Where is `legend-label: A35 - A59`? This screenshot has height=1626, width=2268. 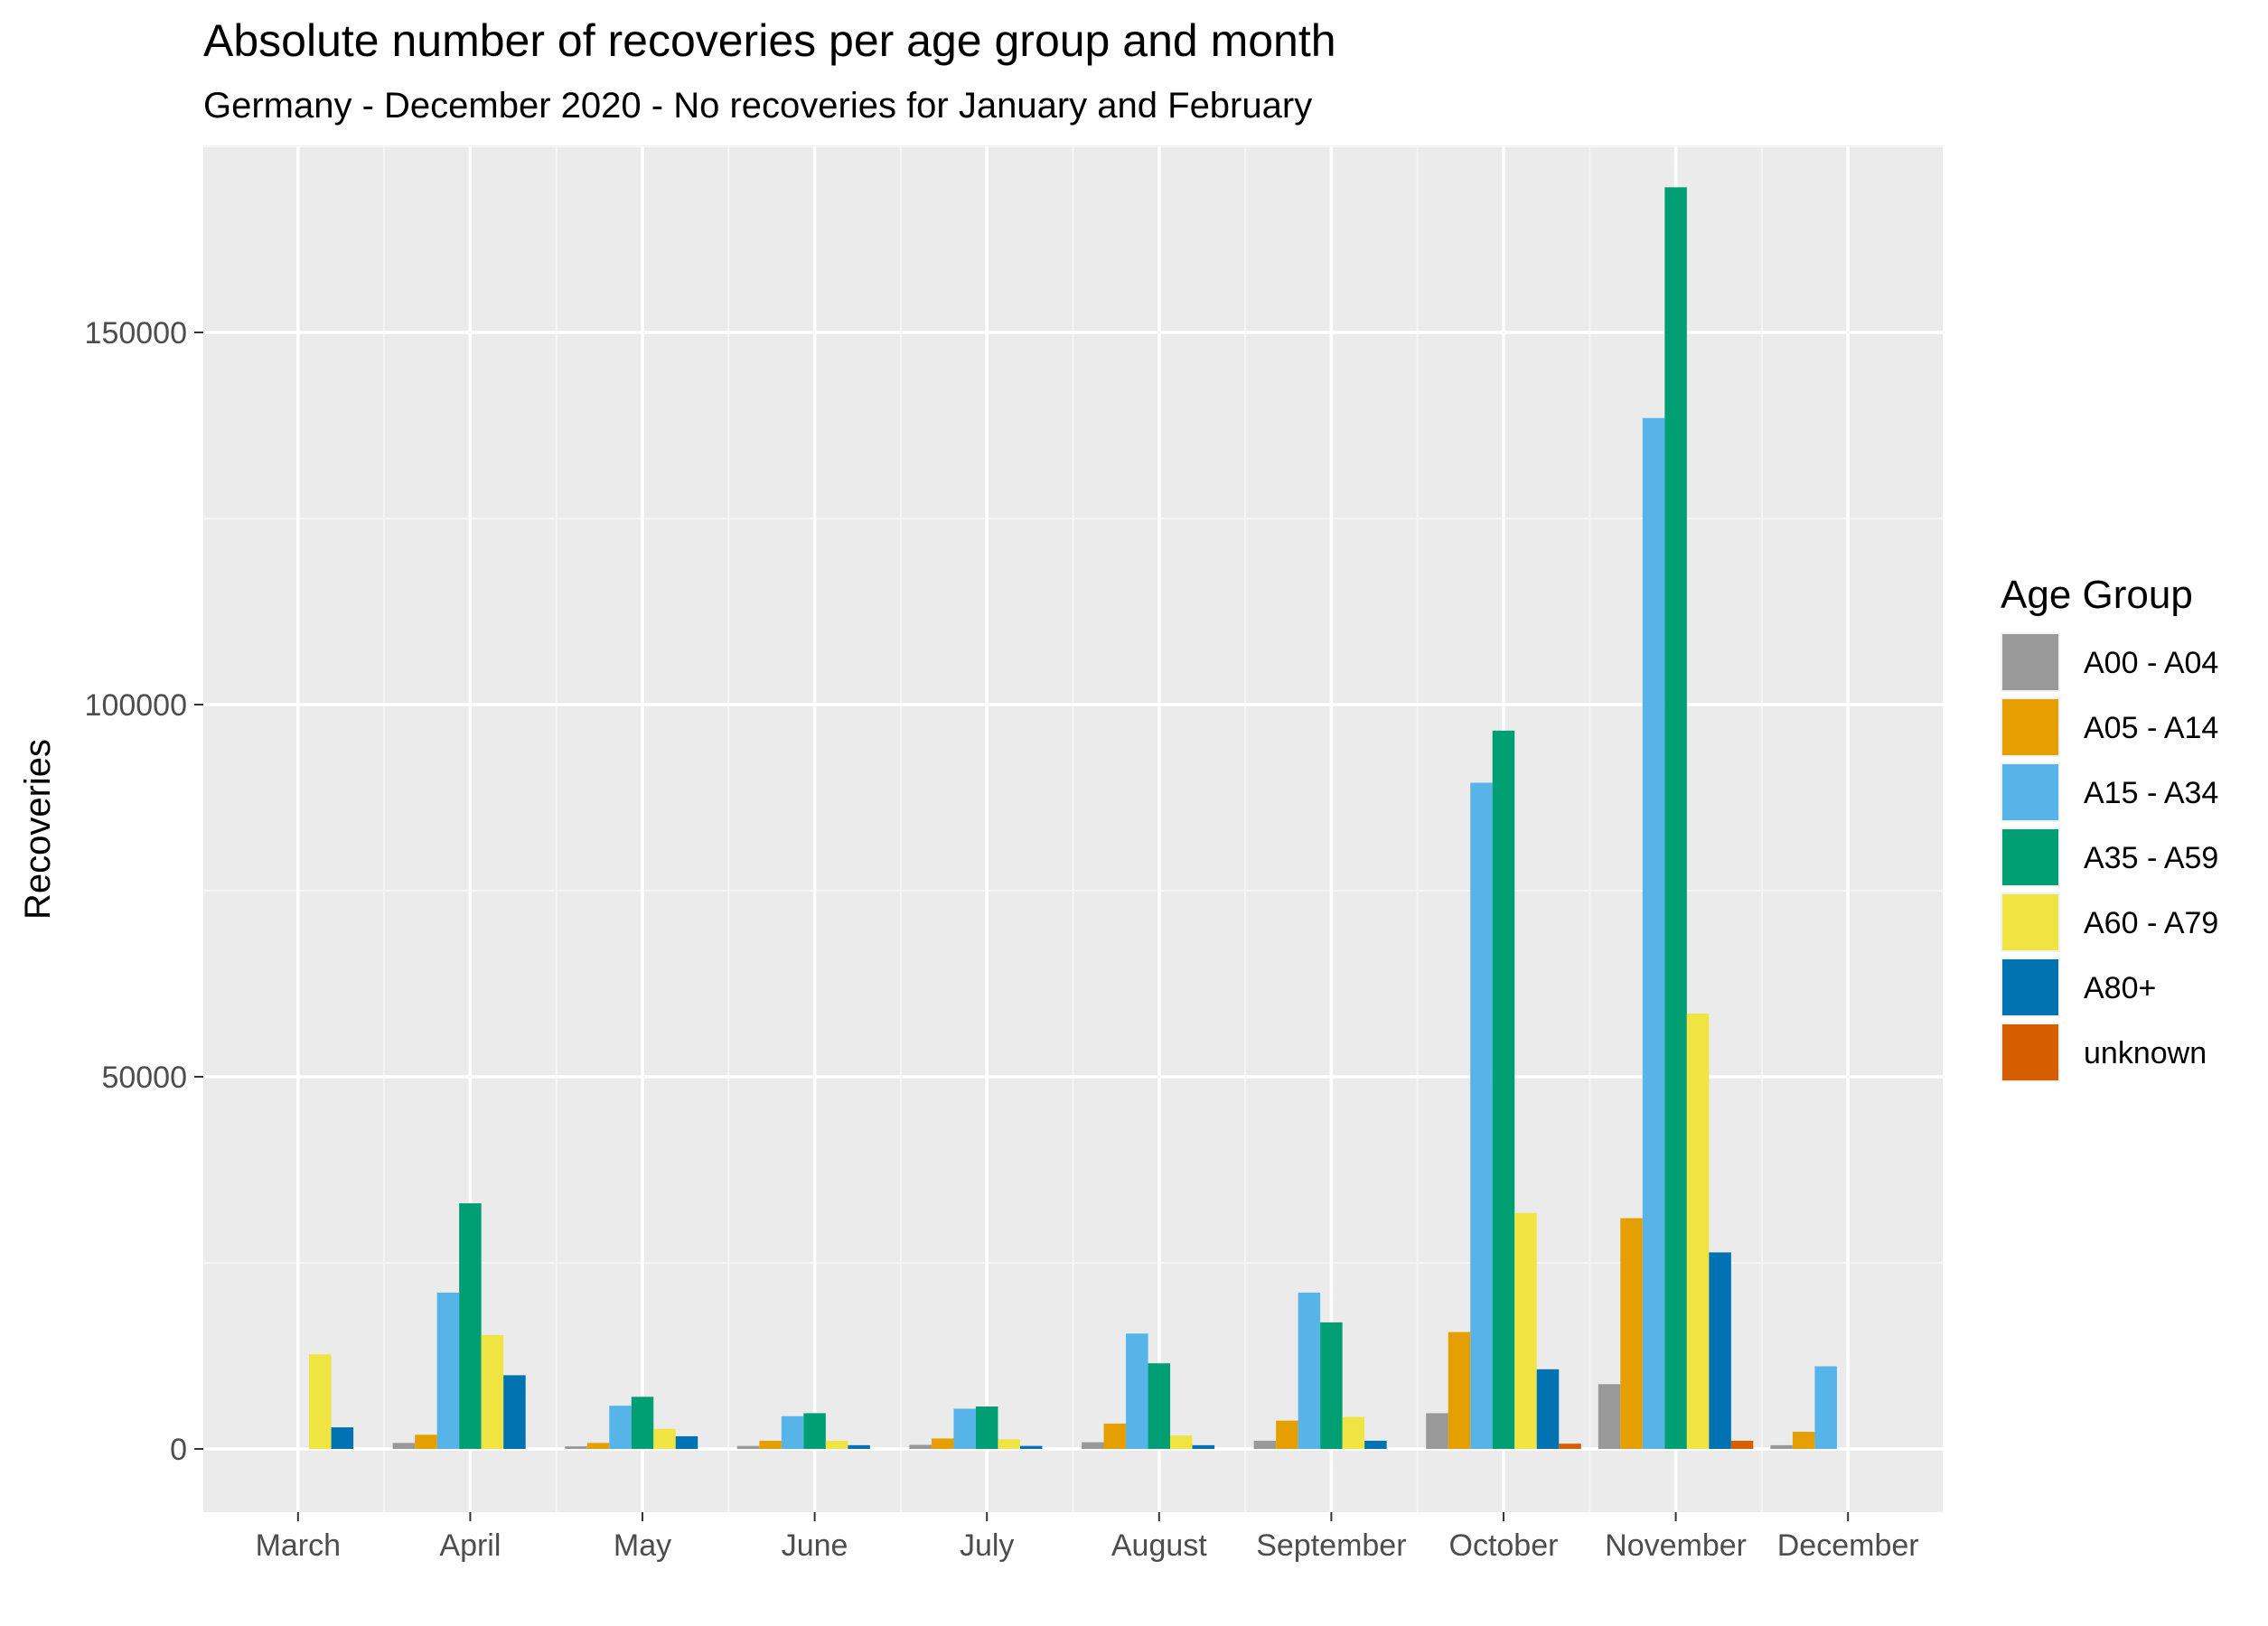
legend-label: A35 - A59 is located at coordinates (2151, 858).